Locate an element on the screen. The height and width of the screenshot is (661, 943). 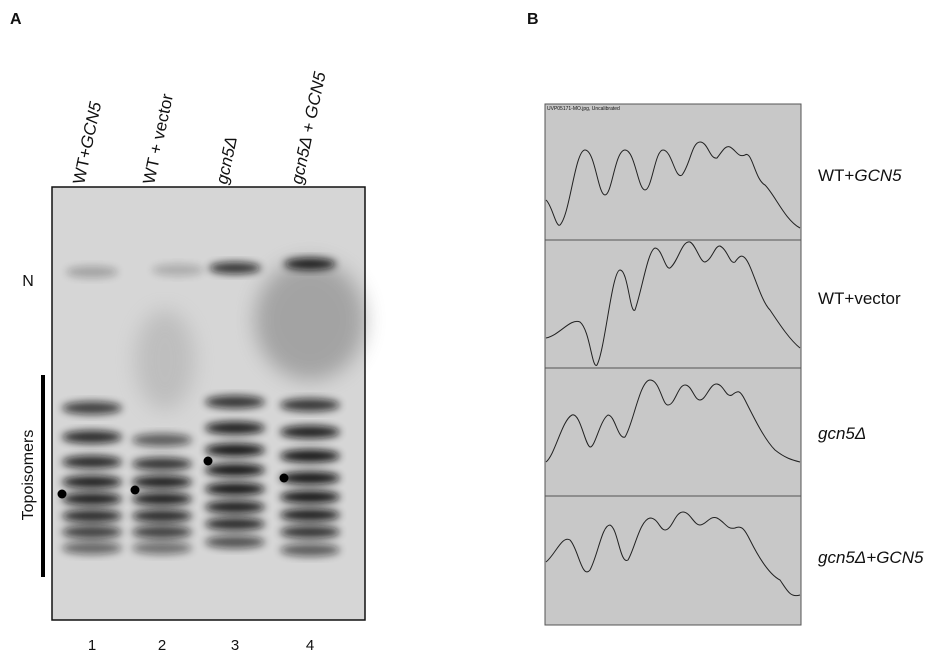
bracket-label: Topoisomers is located at coordinates (28, 475).